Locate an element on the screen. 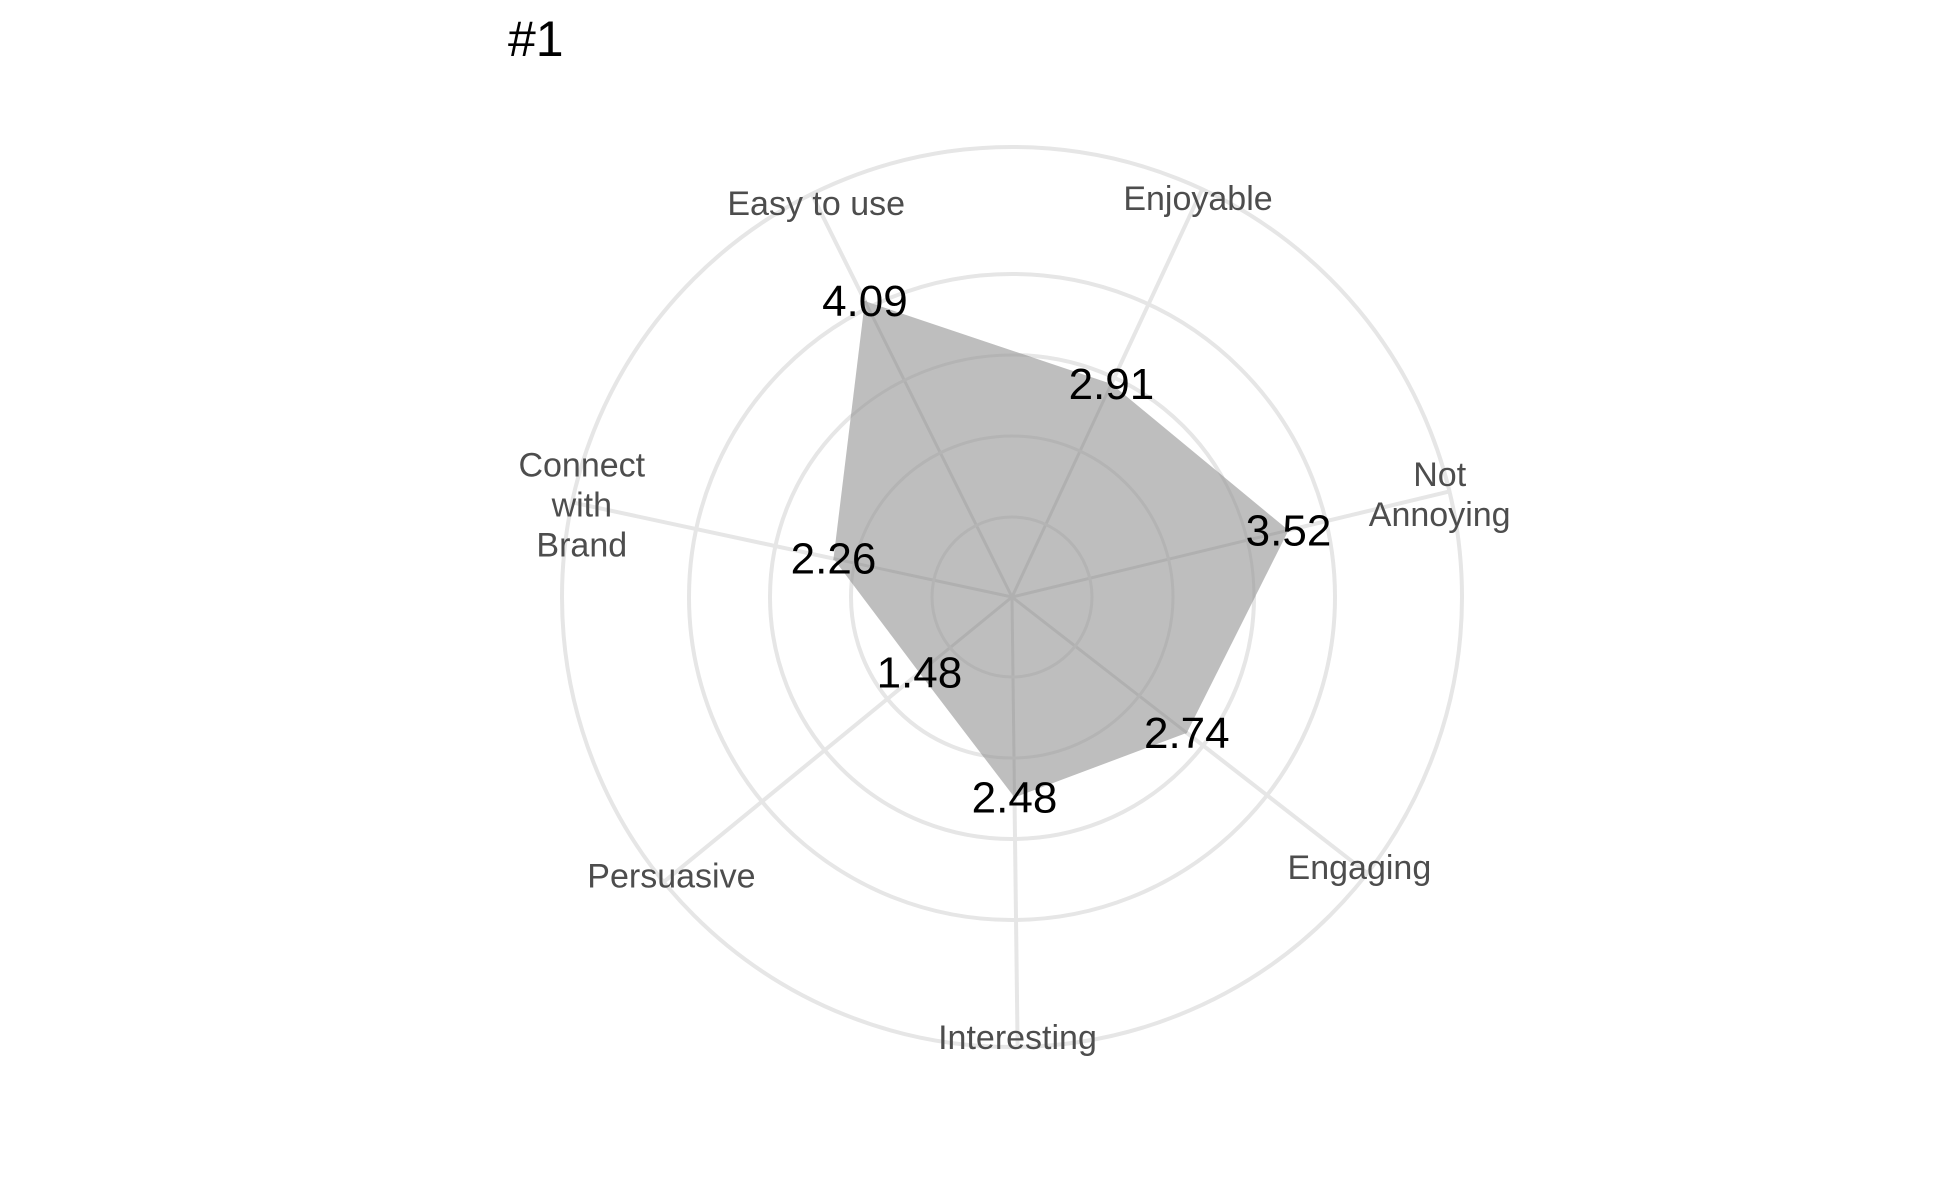 This screenshot has width=1950, height=1200. value-label: 2.26 is located at coordinates (834, 559).